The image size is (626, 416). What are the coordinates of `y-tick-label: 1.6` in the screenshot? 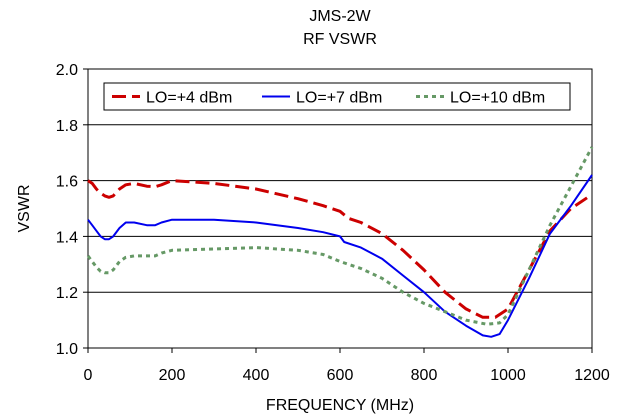 It's located at (67, 182).